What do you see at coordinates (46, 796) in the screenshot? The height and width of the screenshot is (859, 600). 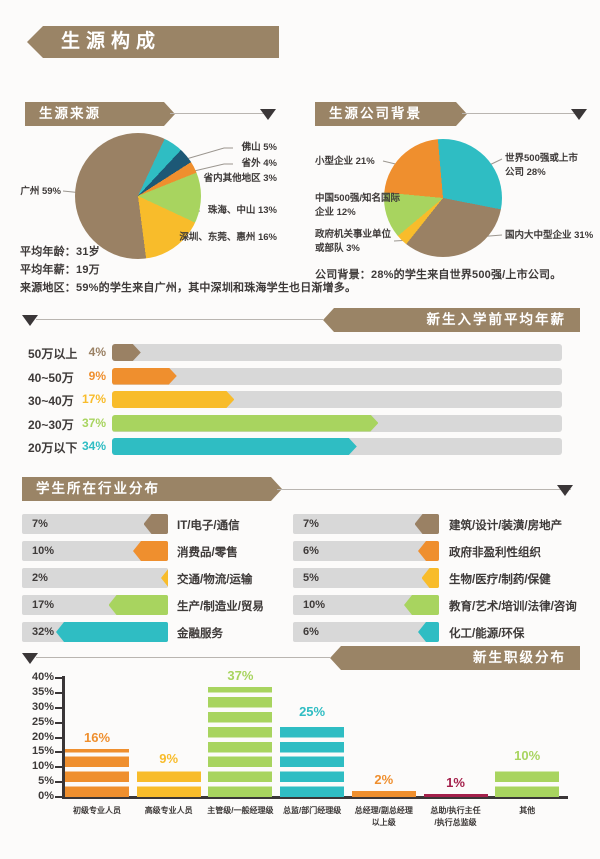 I see `y-axis-tick-label: 0%` at bounding box center [46, 796].